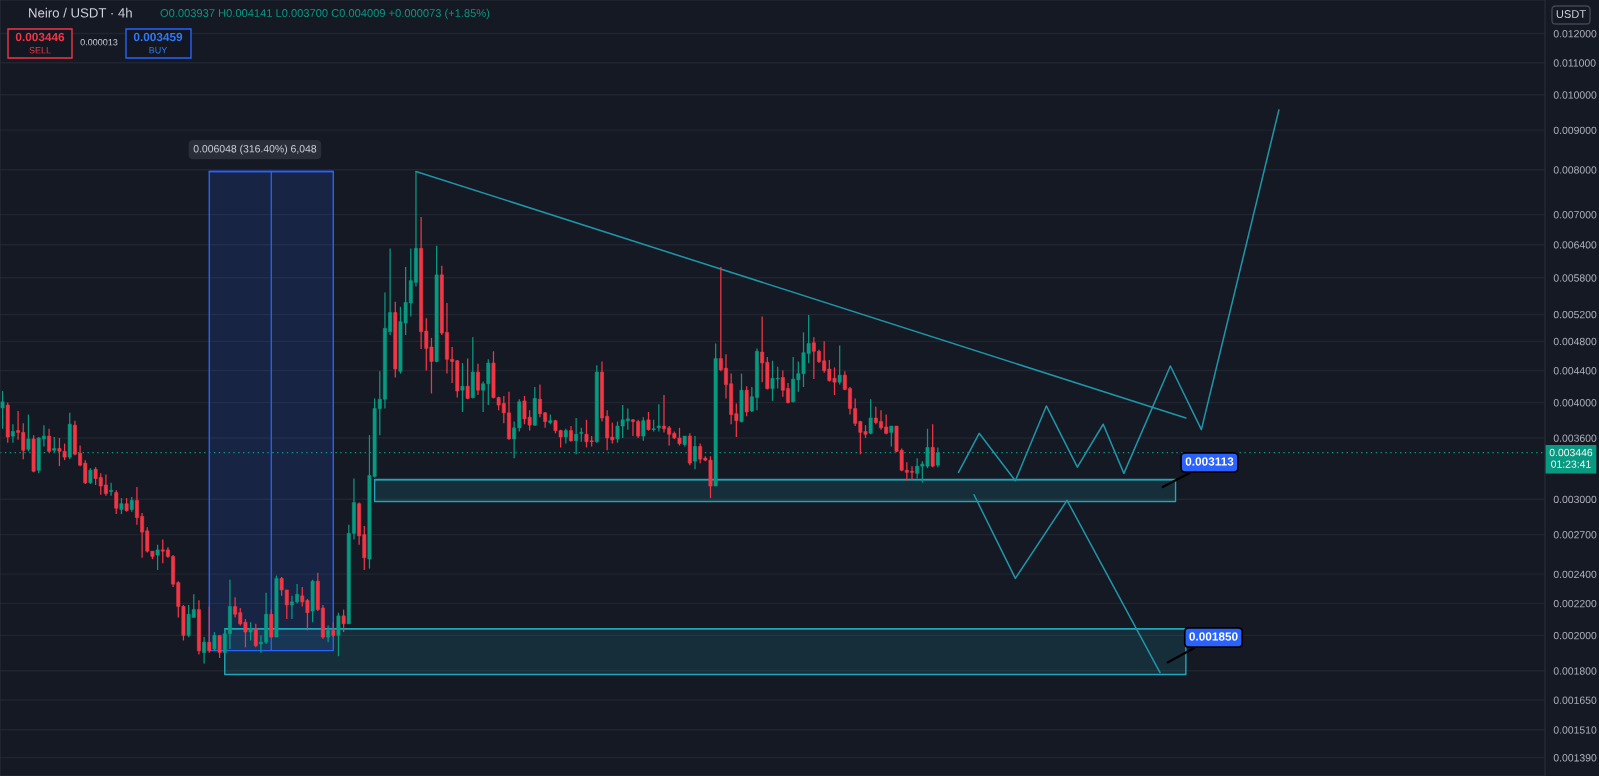 The image size is (1599, 776). Describe the element at coordinates (1575, 499) in the screenshot. I see `y-tick-label: 0.003000` at that location.